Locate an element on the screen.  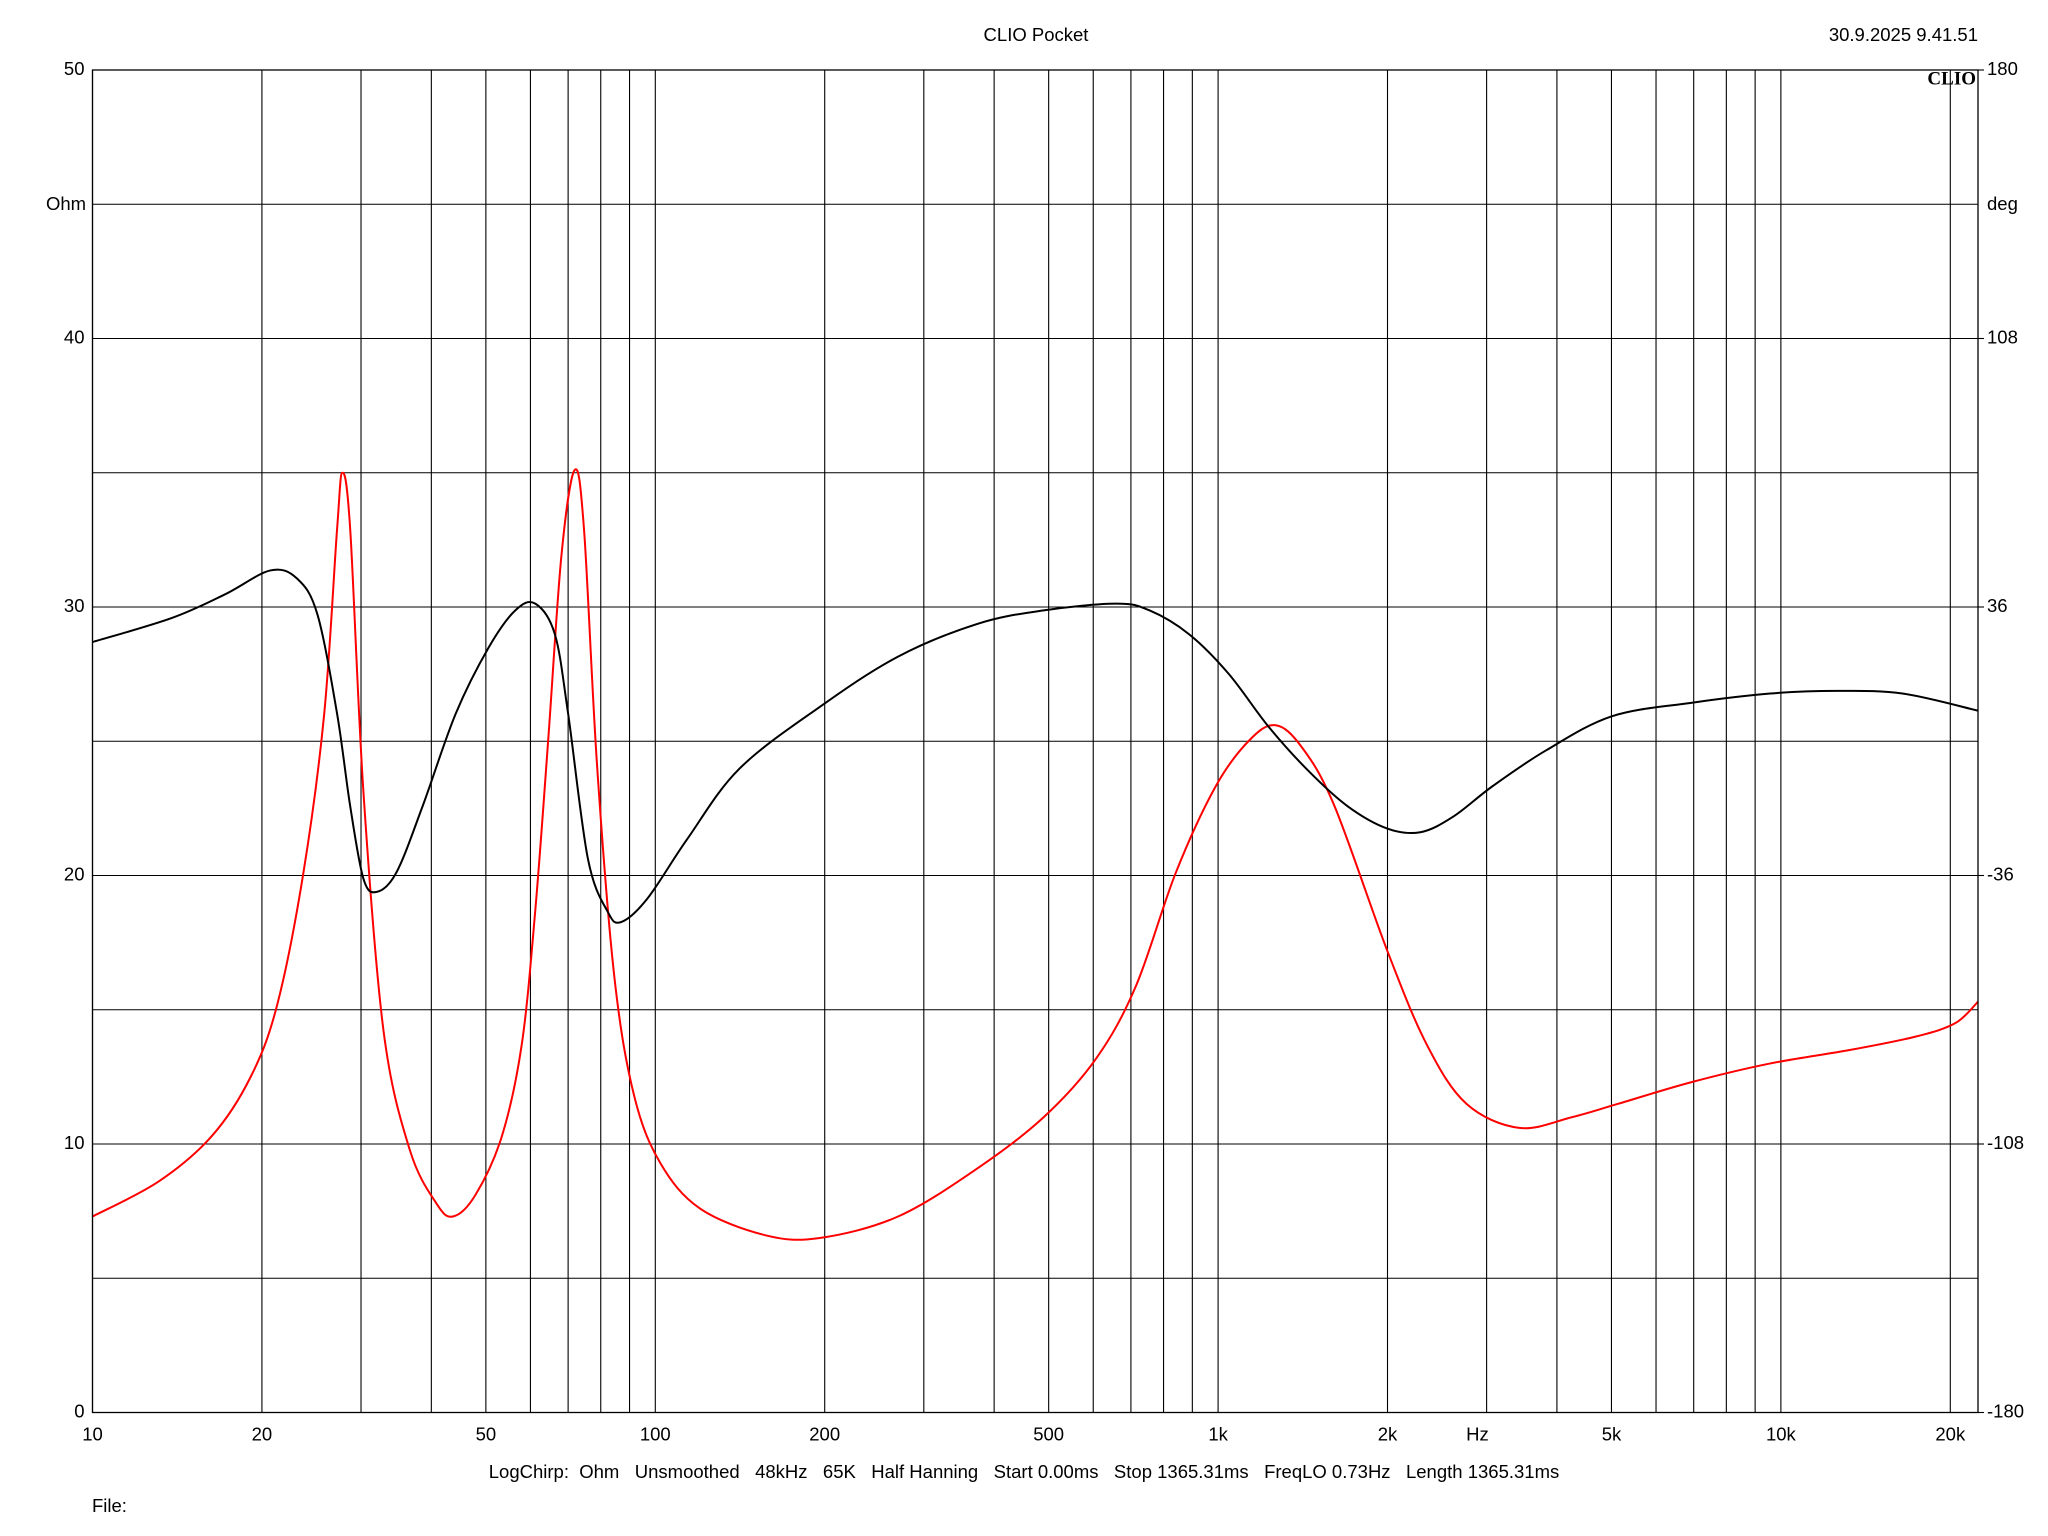
x-tick-label: 200 is located at coordinates (824, 1433).